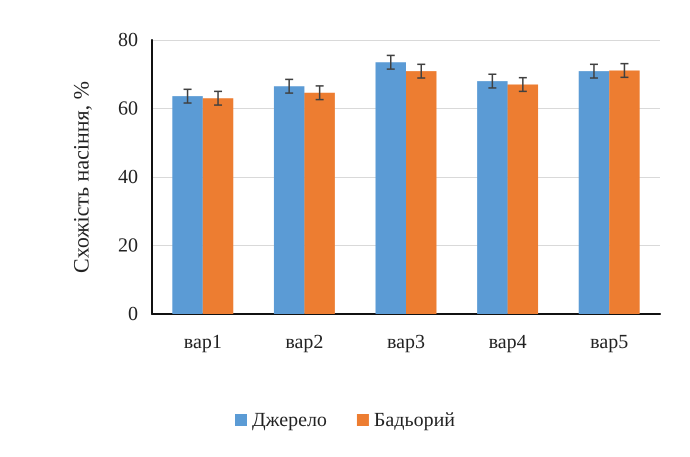 Image resolution: width=690 pixels, height=457 pixels. Describe the element at coordinates (507, 342) in the screenshot. I see `x-tick-label: вар4` at that location.